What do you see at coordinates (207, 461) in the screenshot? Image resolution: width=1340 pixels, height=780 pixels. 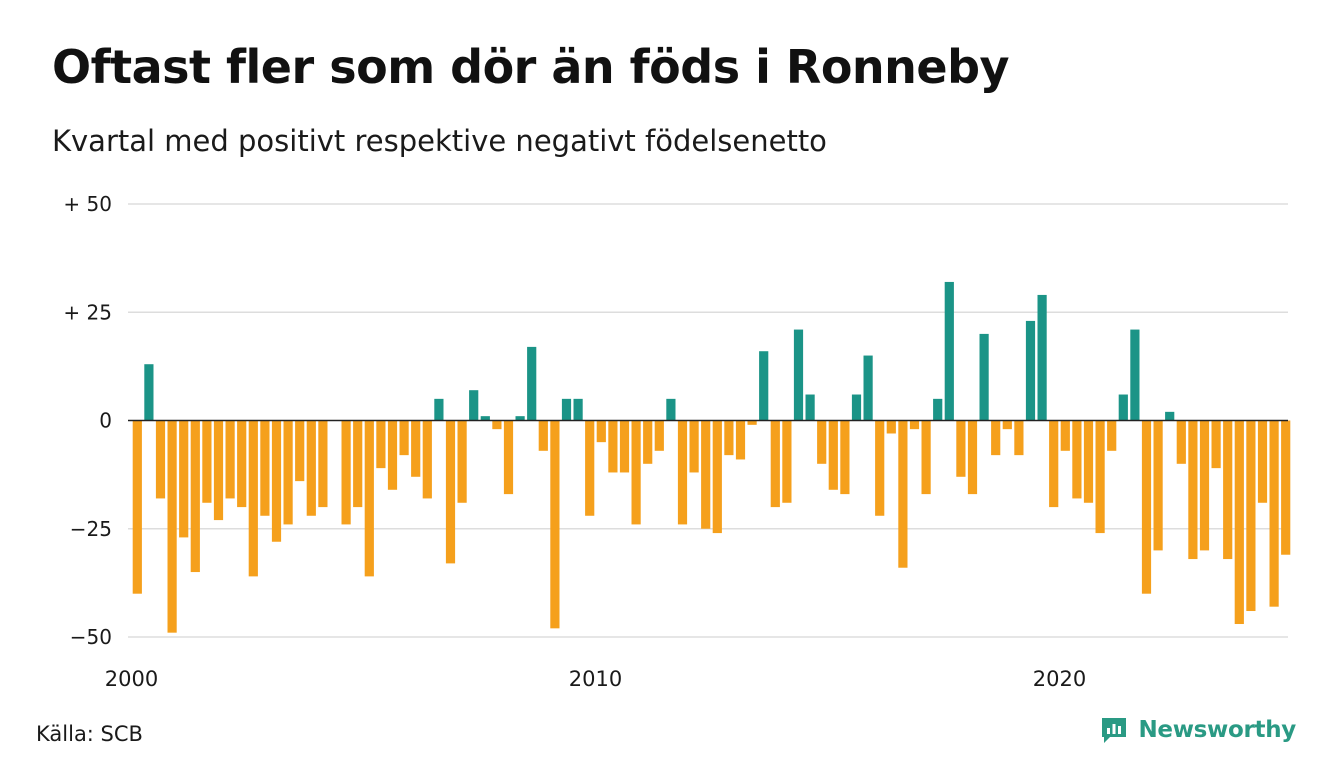 I see `bar-2001-q3` at bounding box center [207, 461].